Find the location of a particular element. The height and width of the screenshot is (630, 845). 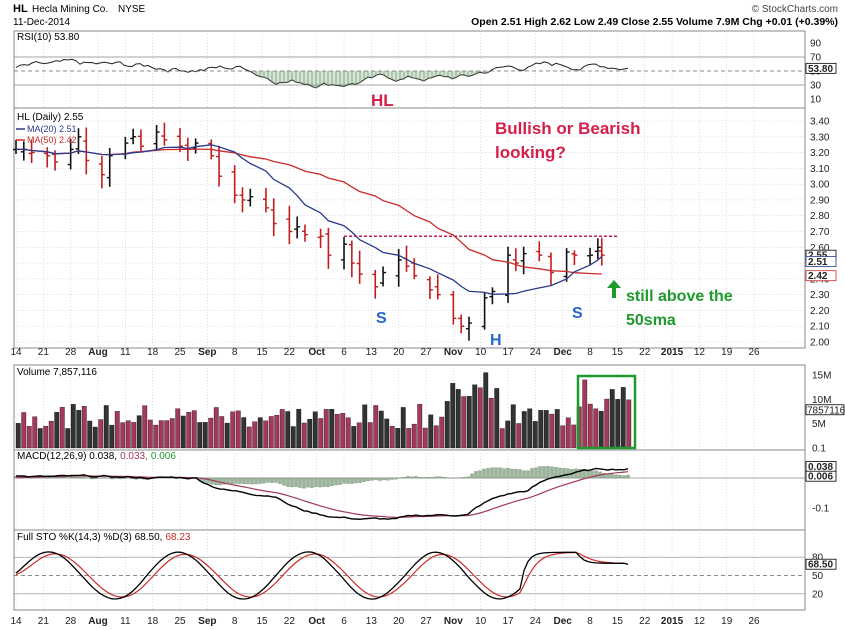

volume-tick-label: 10M is located at coordinates (821, 400).